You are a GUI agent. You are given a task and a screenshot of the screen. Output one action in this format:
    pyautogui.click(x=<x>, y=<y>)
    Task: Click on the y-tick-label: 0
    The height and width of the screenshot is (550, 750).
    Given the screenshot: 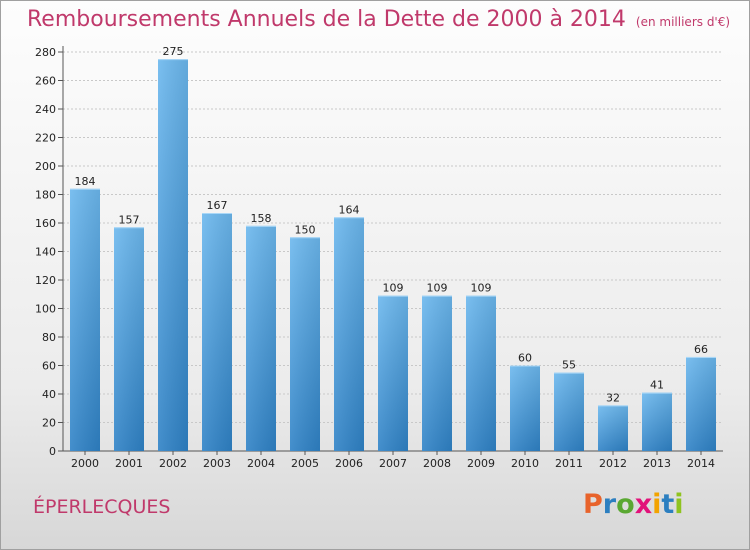 What is the action you would take?
    pyautogui.click(x=52, y=451)
    